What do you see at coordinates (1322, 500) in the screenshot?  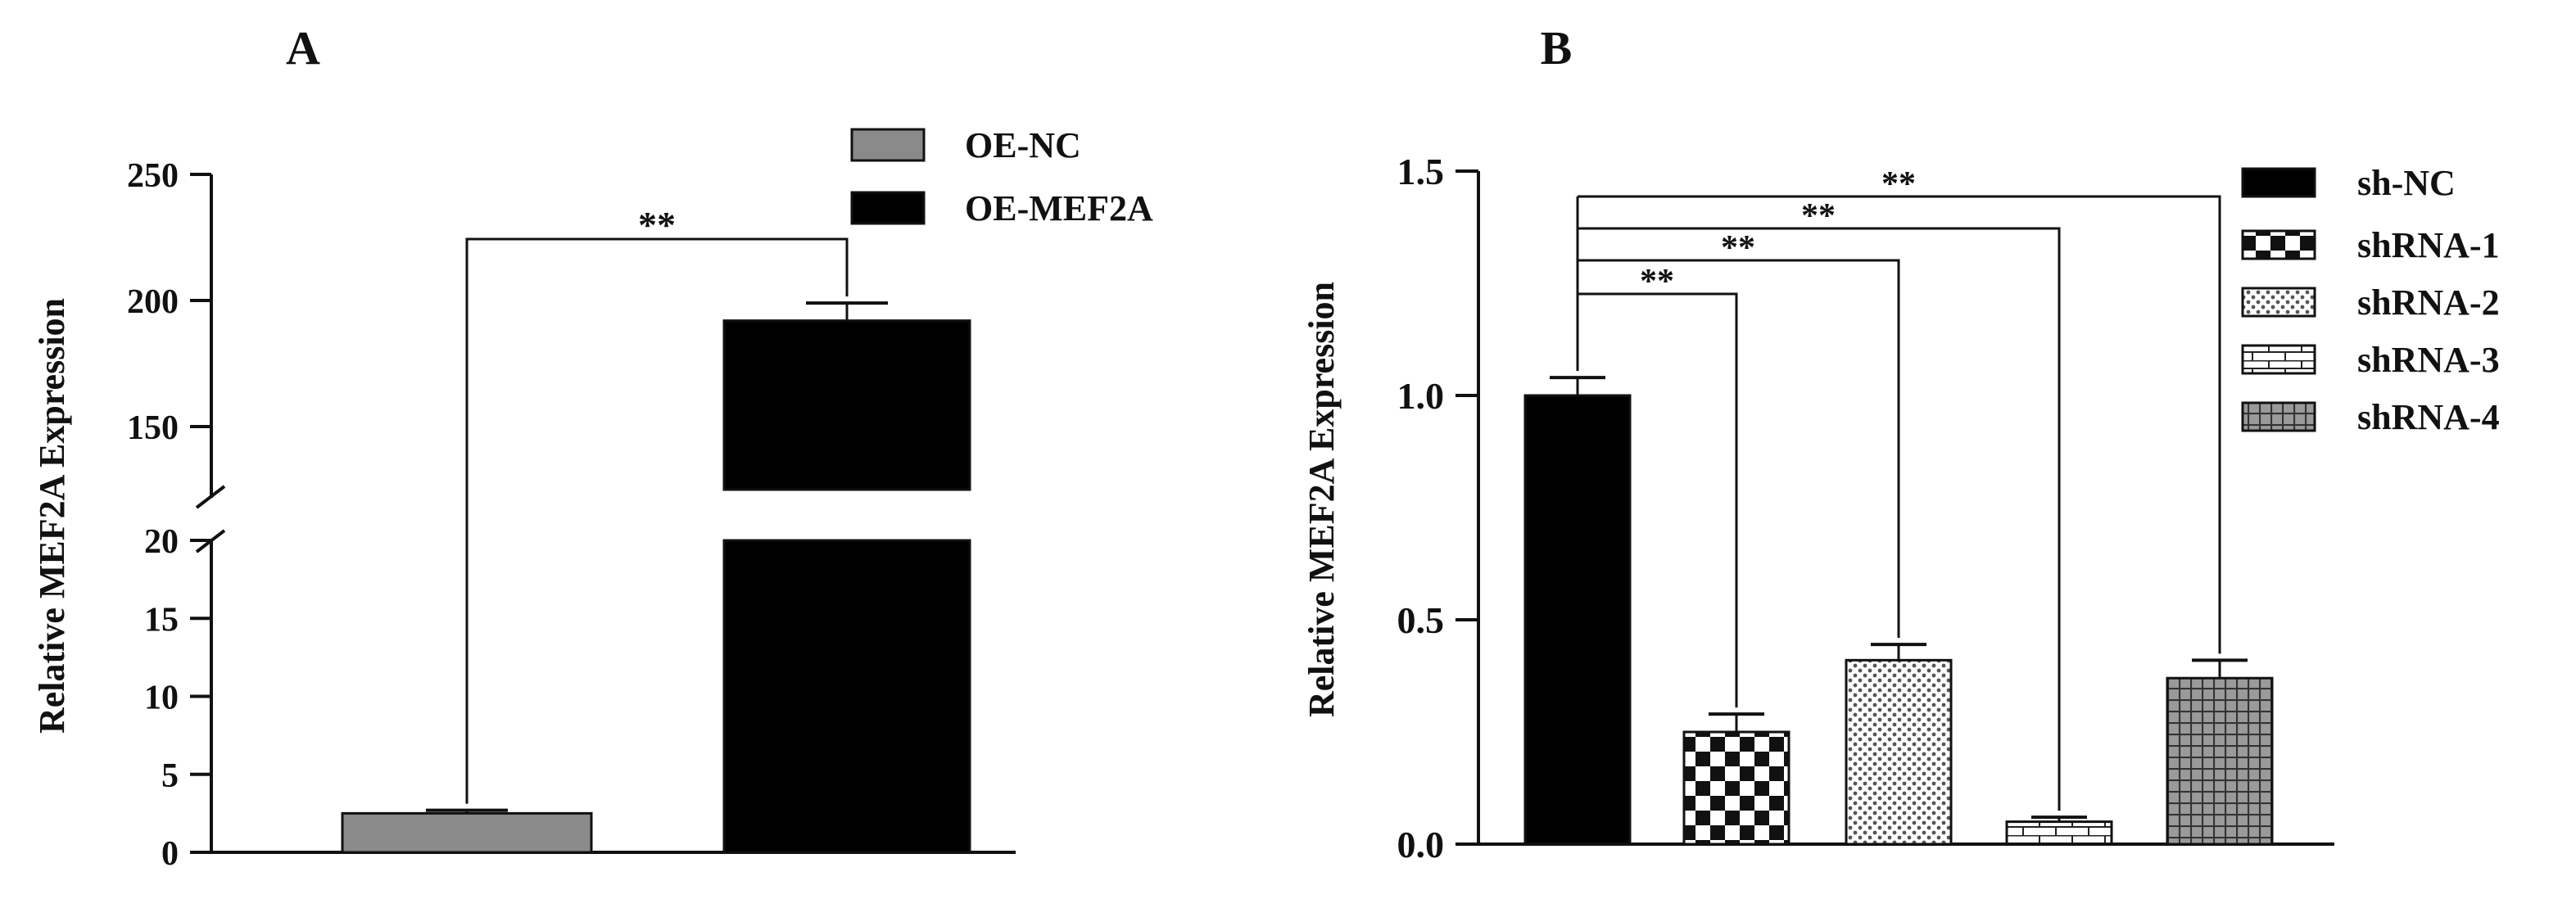 I see `panel-b-ylabel: Relative MEF2A Expression` at bounding box center [1322, 500].